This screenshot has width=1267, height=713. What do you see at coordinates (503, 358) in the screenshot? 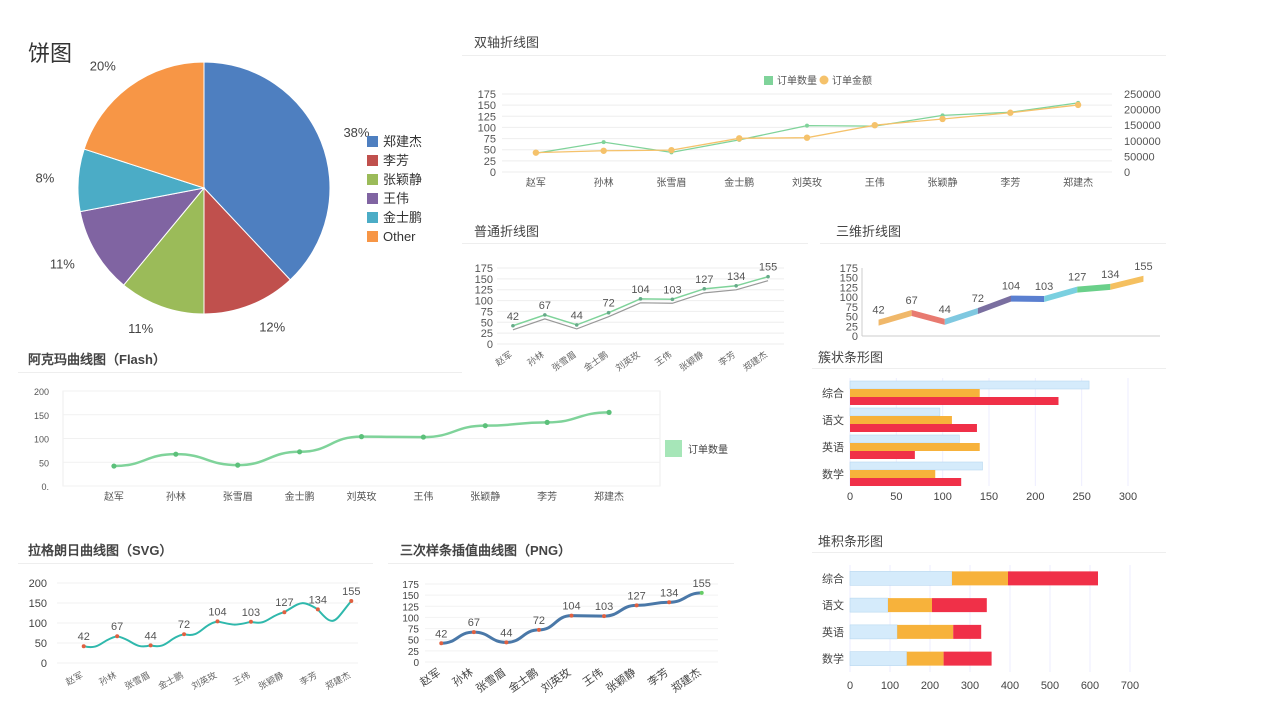
I see `x-tick-label: 赵军` at bounding box center [503, 358].